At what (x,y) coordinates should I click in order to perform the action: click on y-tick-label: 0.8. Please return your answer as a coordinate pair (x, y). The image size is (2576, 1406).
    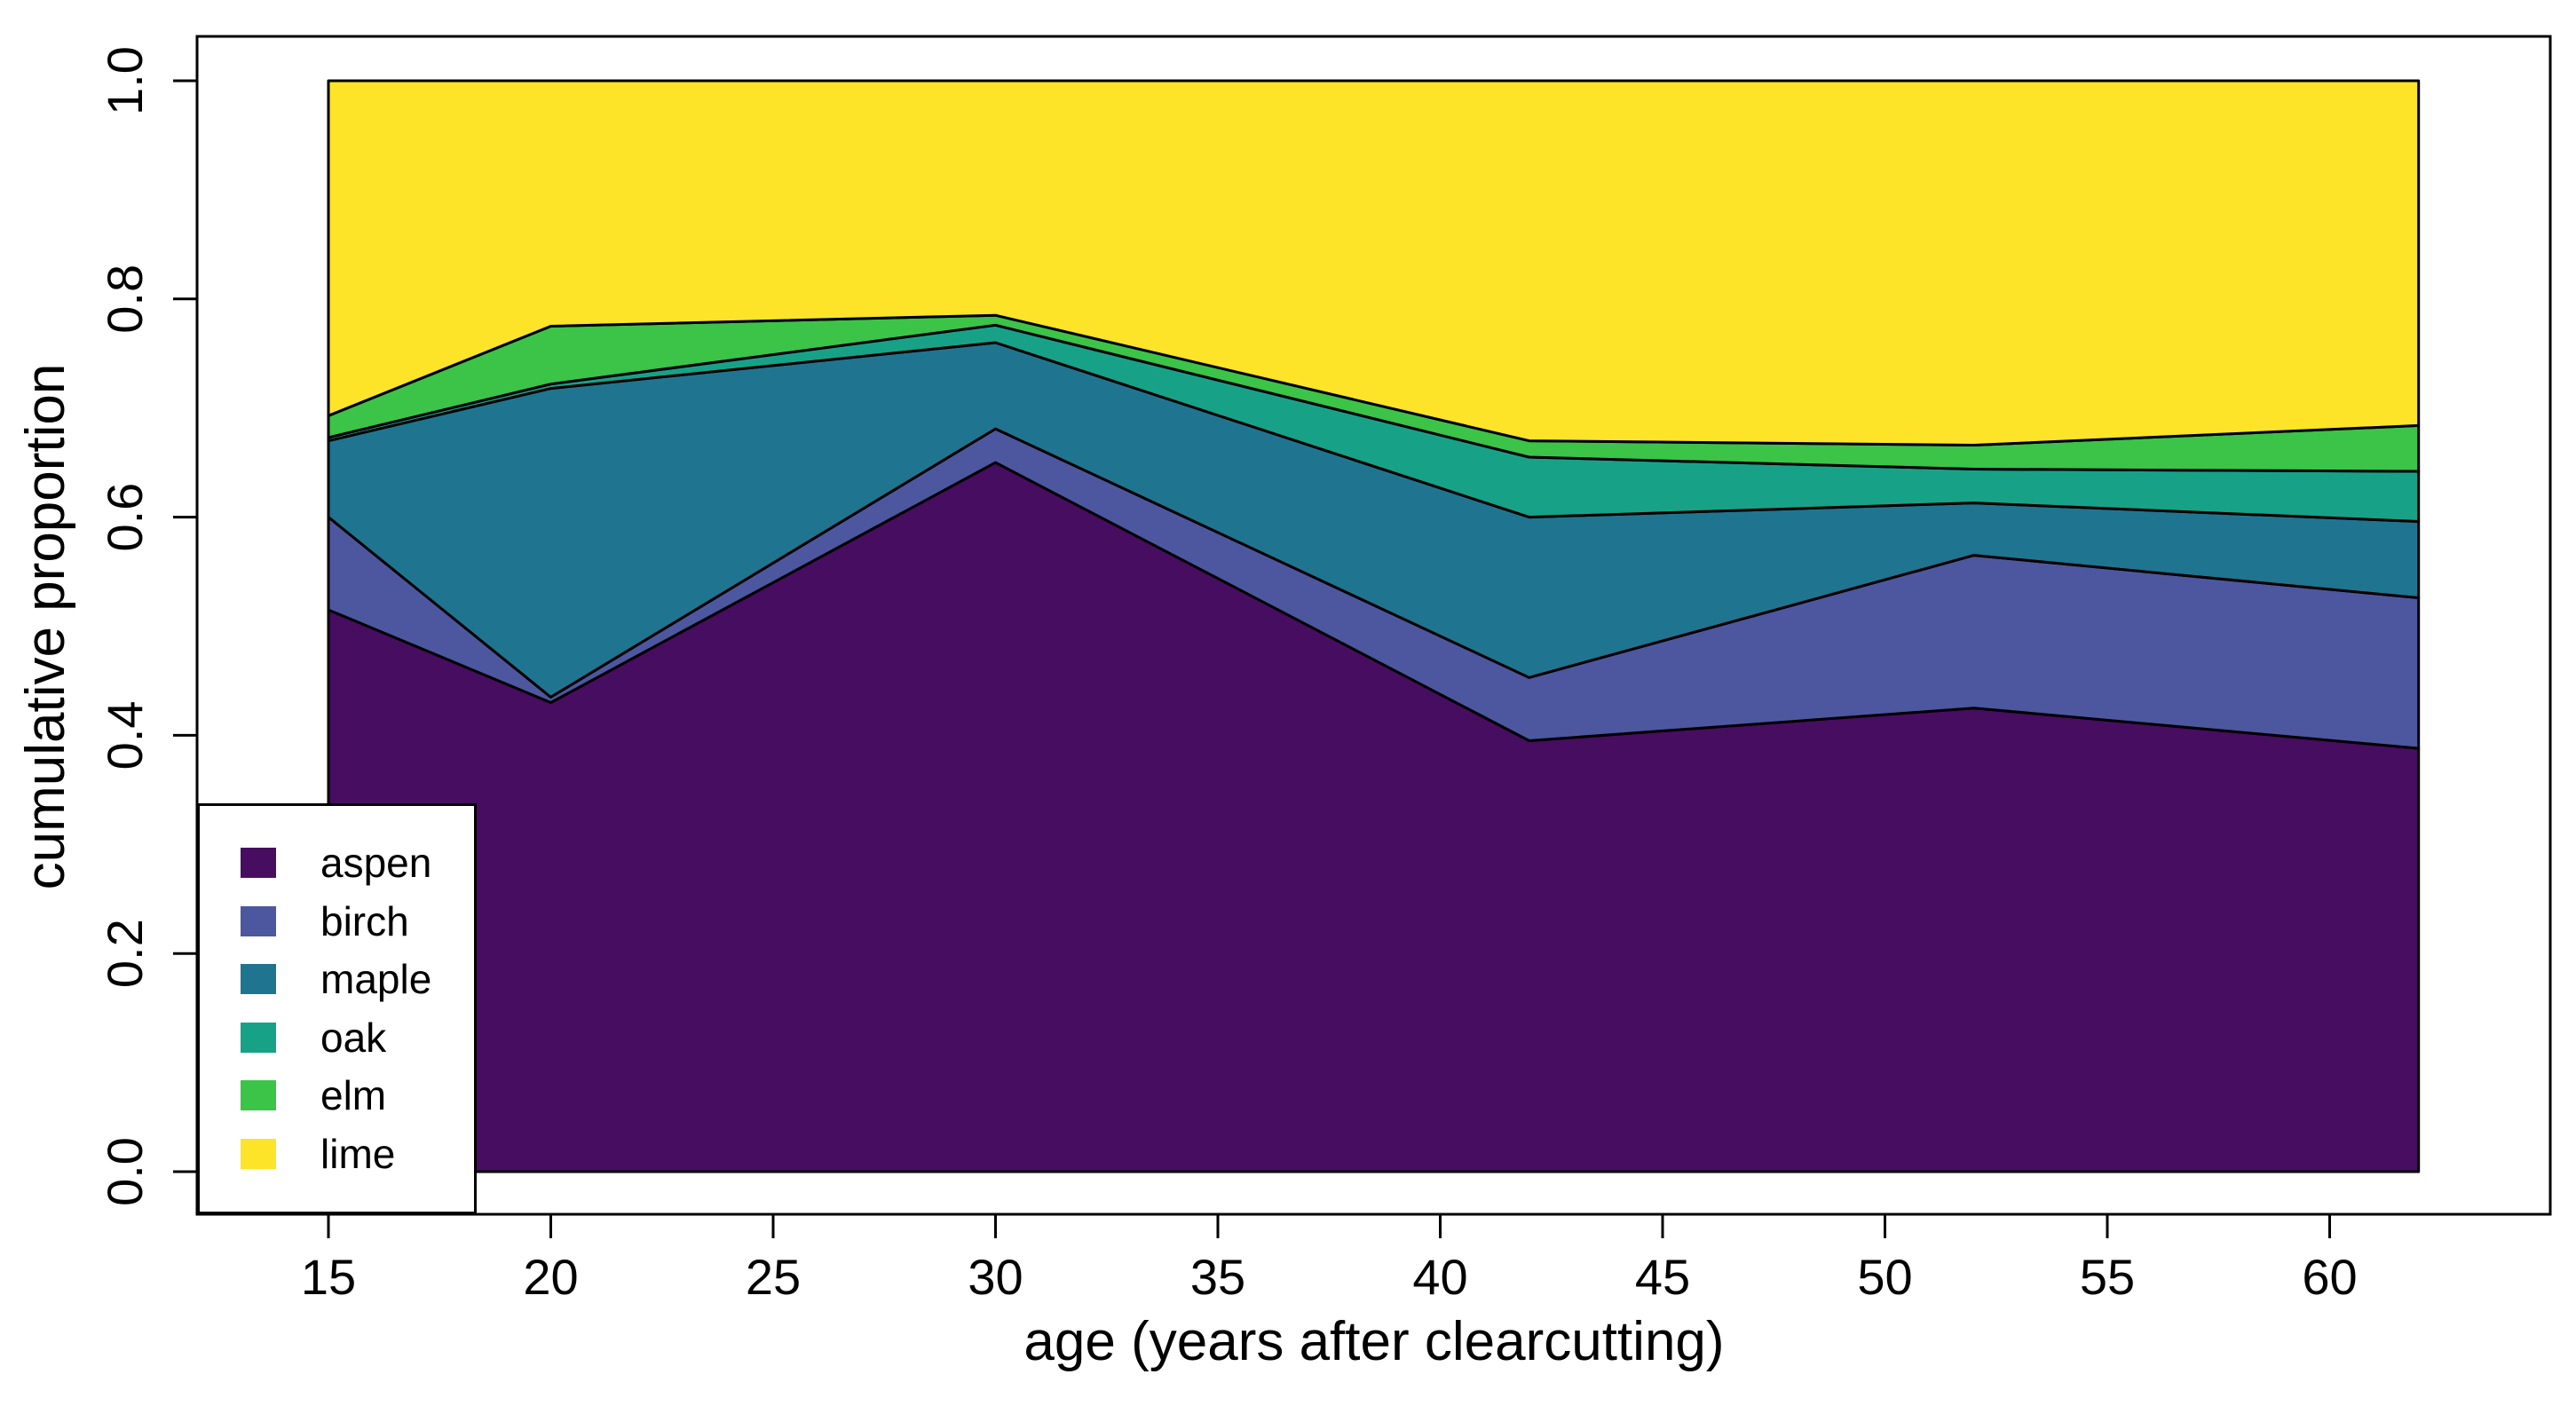
    Looking at the image, I should click on (125, 299).